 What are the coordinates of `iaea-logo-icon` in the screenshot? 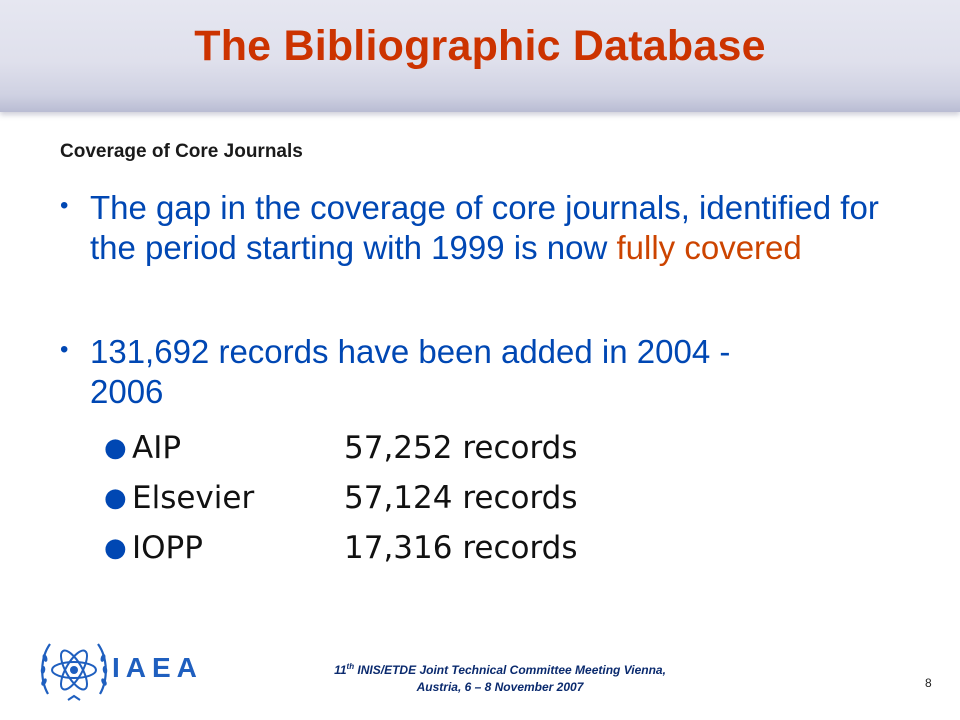 It's located at (74, 669).